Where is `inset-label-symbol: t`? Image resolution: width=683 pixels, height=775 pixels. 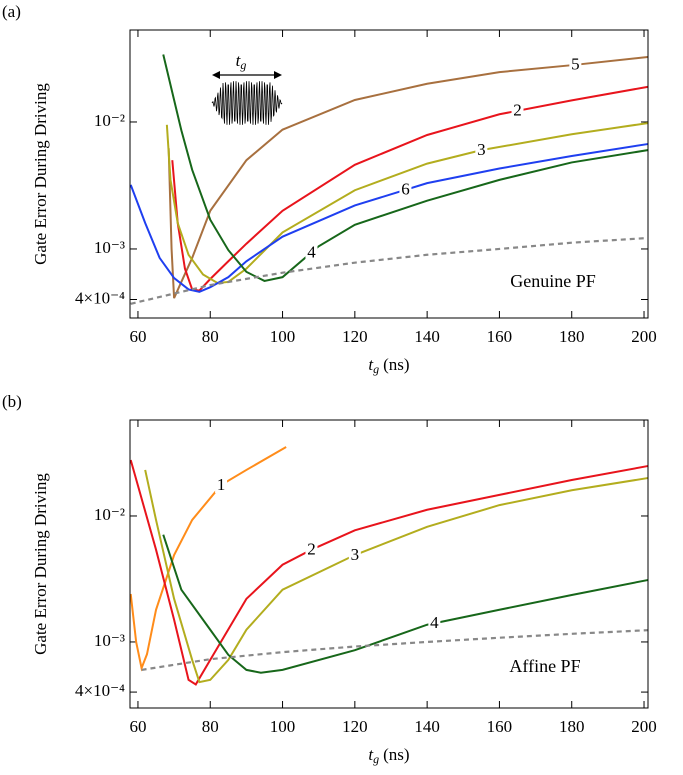 inset-label-symbol: t is located at coordinates (239, 60).